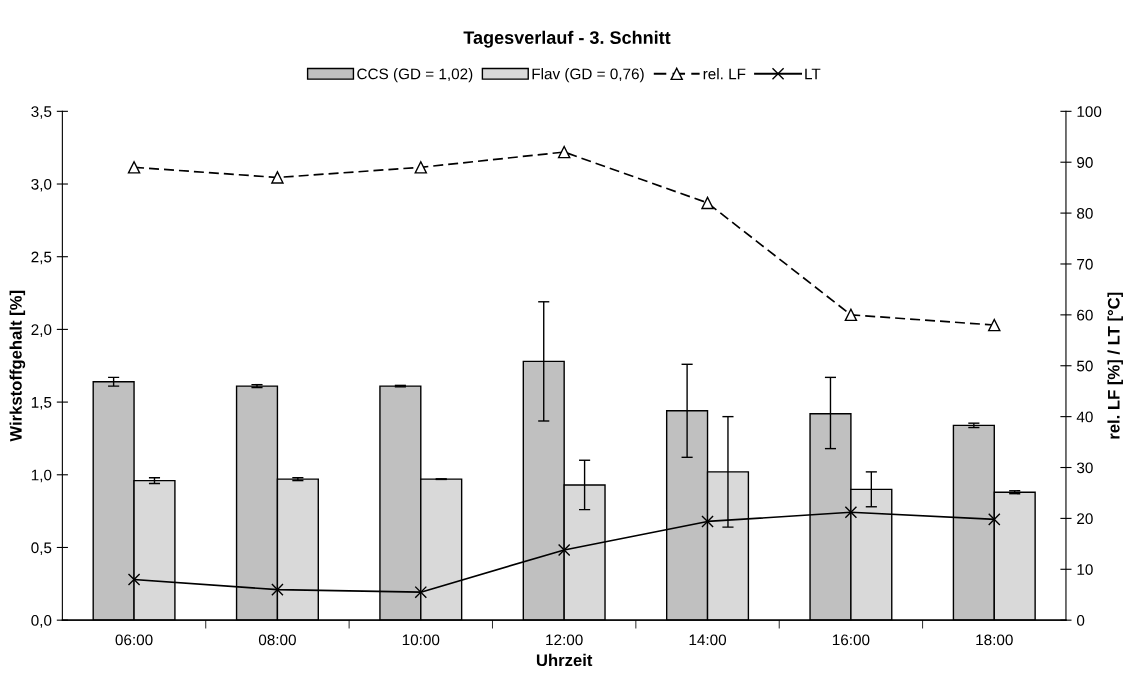 The height and width of the screenshot is (683, 1134). I want to click on y2-tick-label: 100, so click(1089, 112).